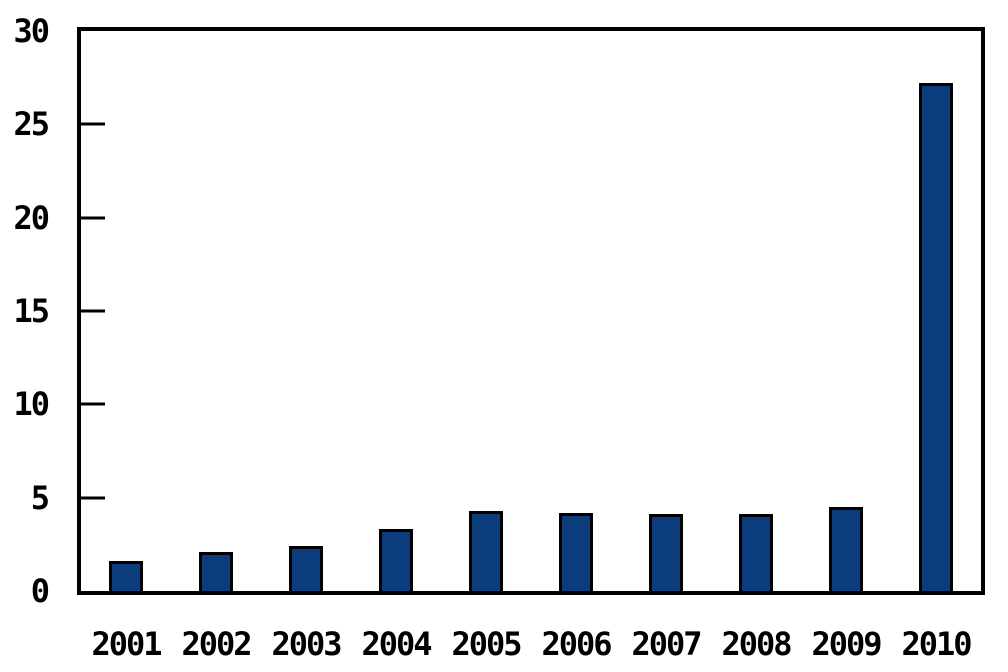 The image size is (1008, 672). Describe the element at coordinates (306, 644) in the screenshot. I see `x-axis-tick-label-2003: 2003` at that location.